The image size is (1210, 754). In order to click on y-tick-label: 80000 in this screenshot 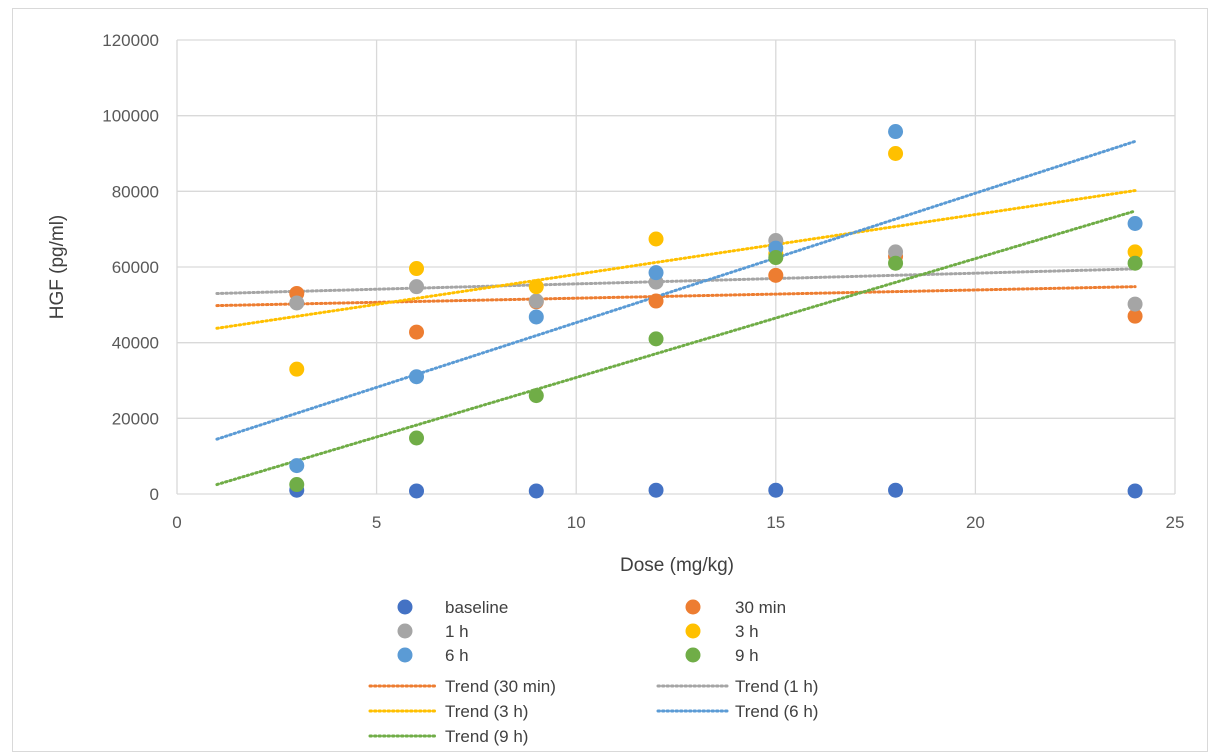, I will do `click(135, 191)`.